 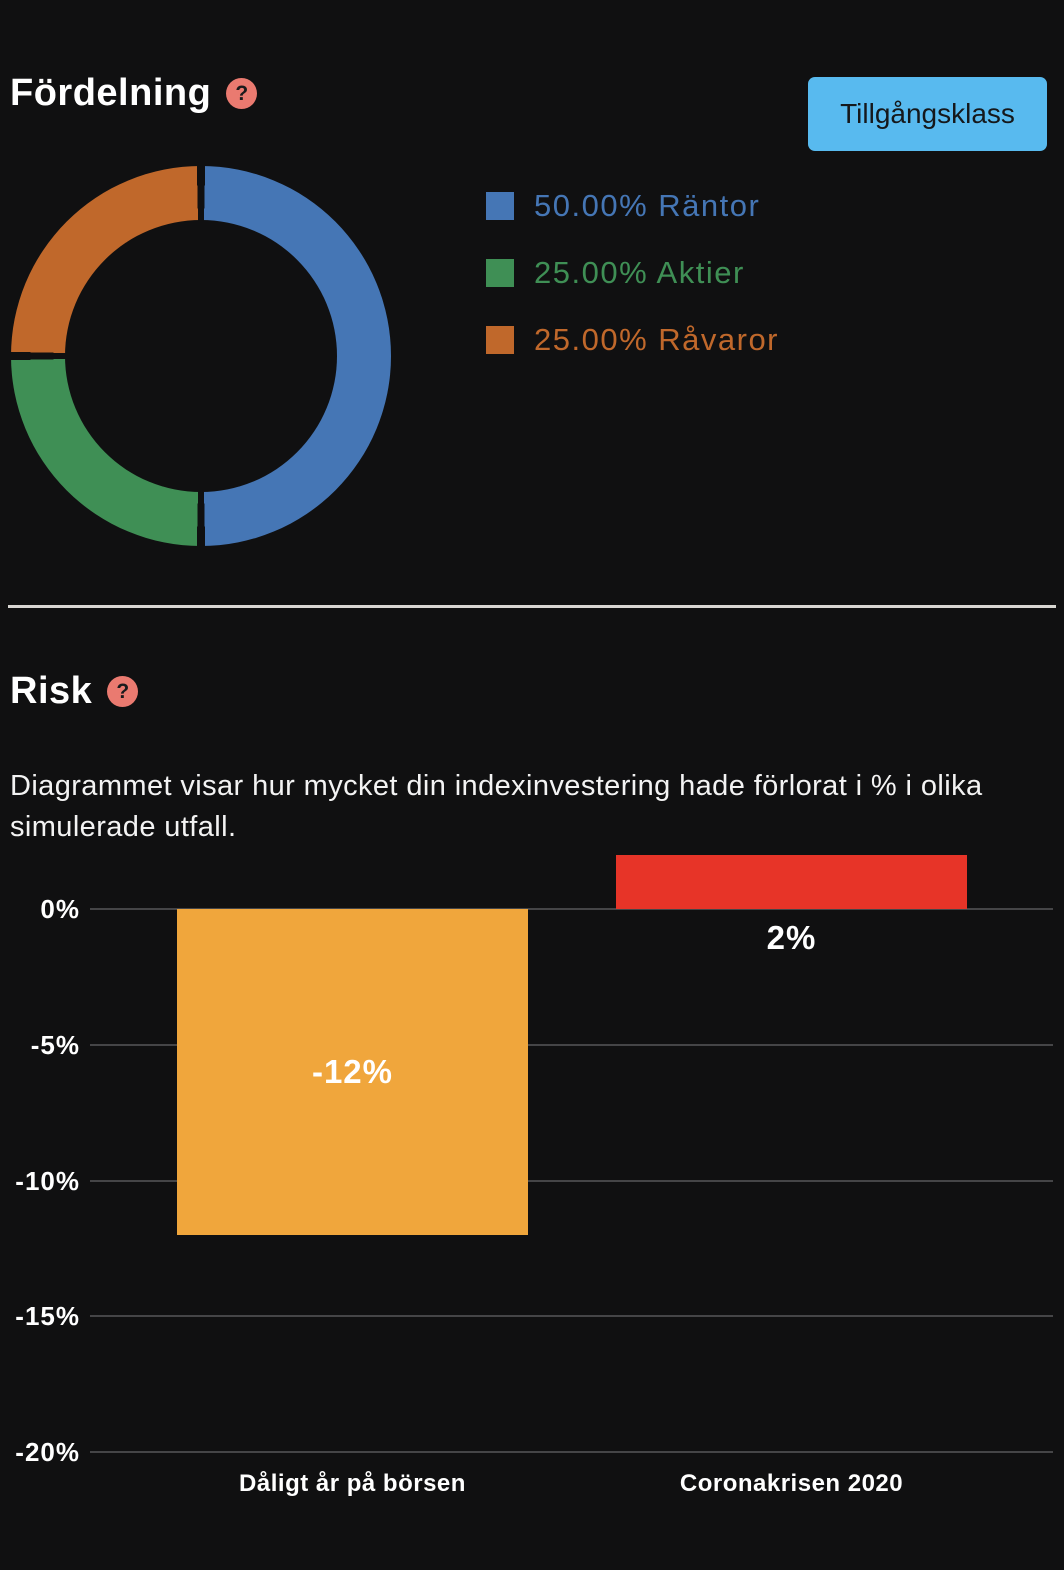 I want to click on legend-label: 25.00% Råvaror, so click(x=657, y=339).